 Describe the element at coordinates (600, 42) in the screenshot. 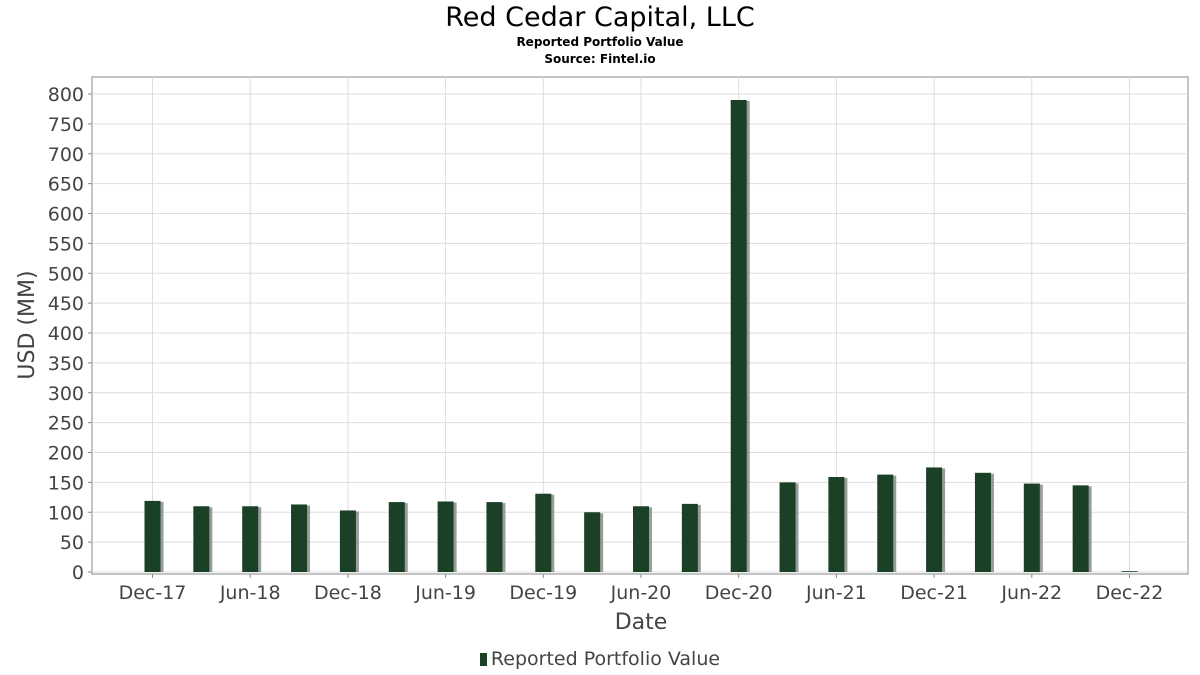

I see `chart-subtitle: Reported Portfolio Value` at that location.